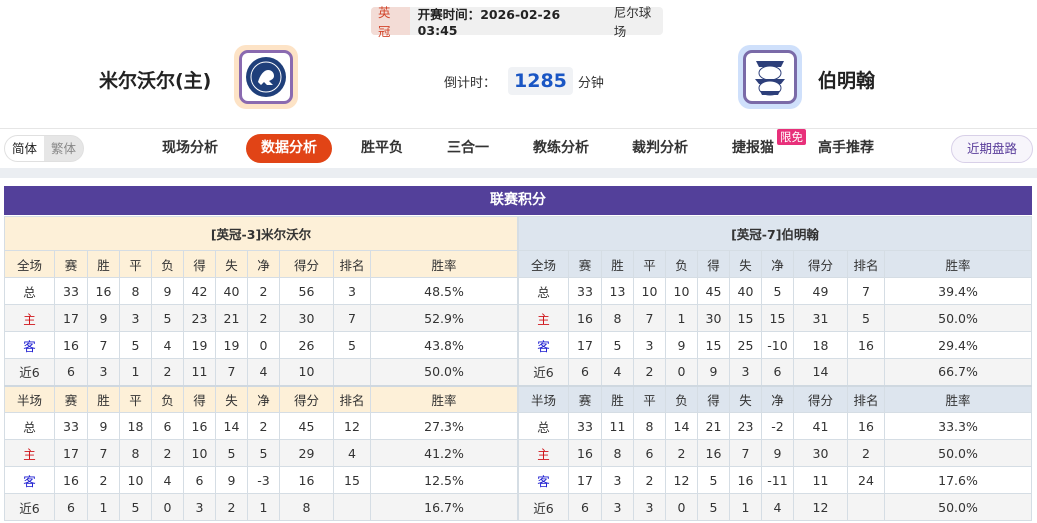  What do you see at coordinates (261, 398) in the screenshot?
I see `header-row: 半场赛胜平负得失净得分 排名 胜率` at bounding box center [261, 398].